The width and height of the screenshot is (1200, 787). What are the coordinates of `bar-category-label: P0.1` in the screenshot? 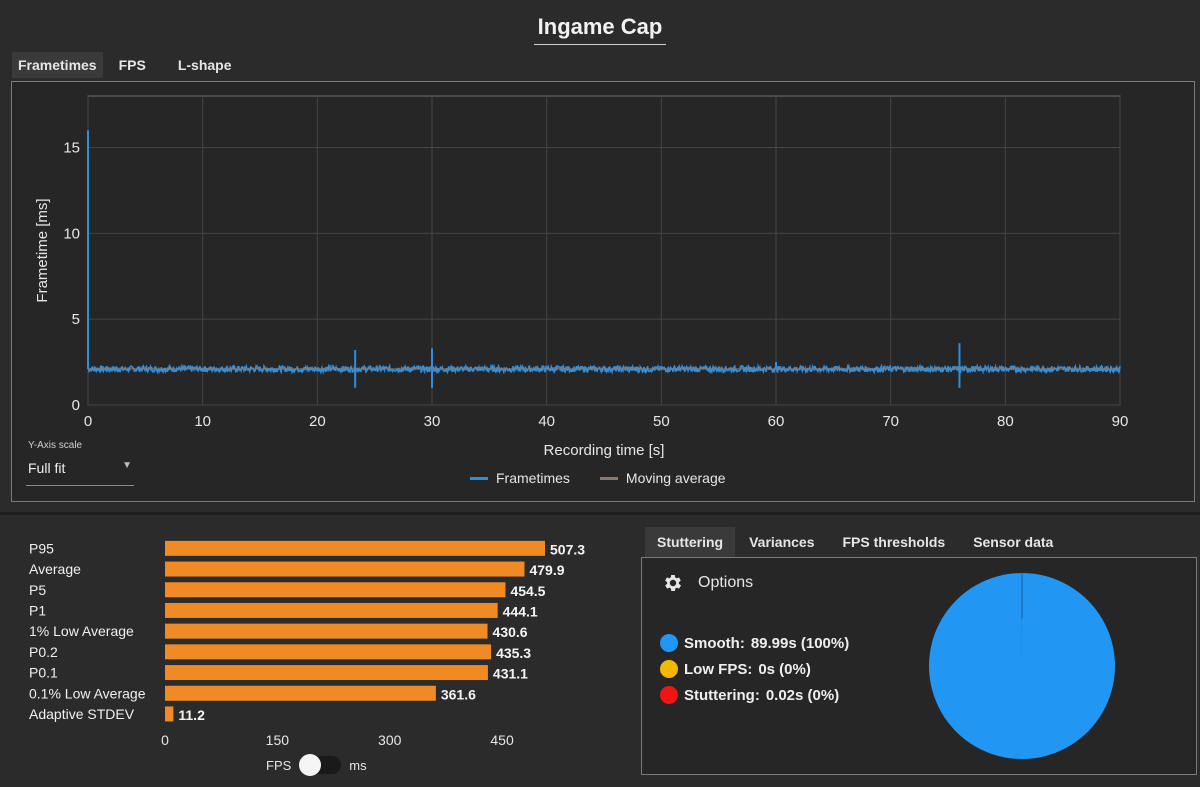 It's located at (43, 673).